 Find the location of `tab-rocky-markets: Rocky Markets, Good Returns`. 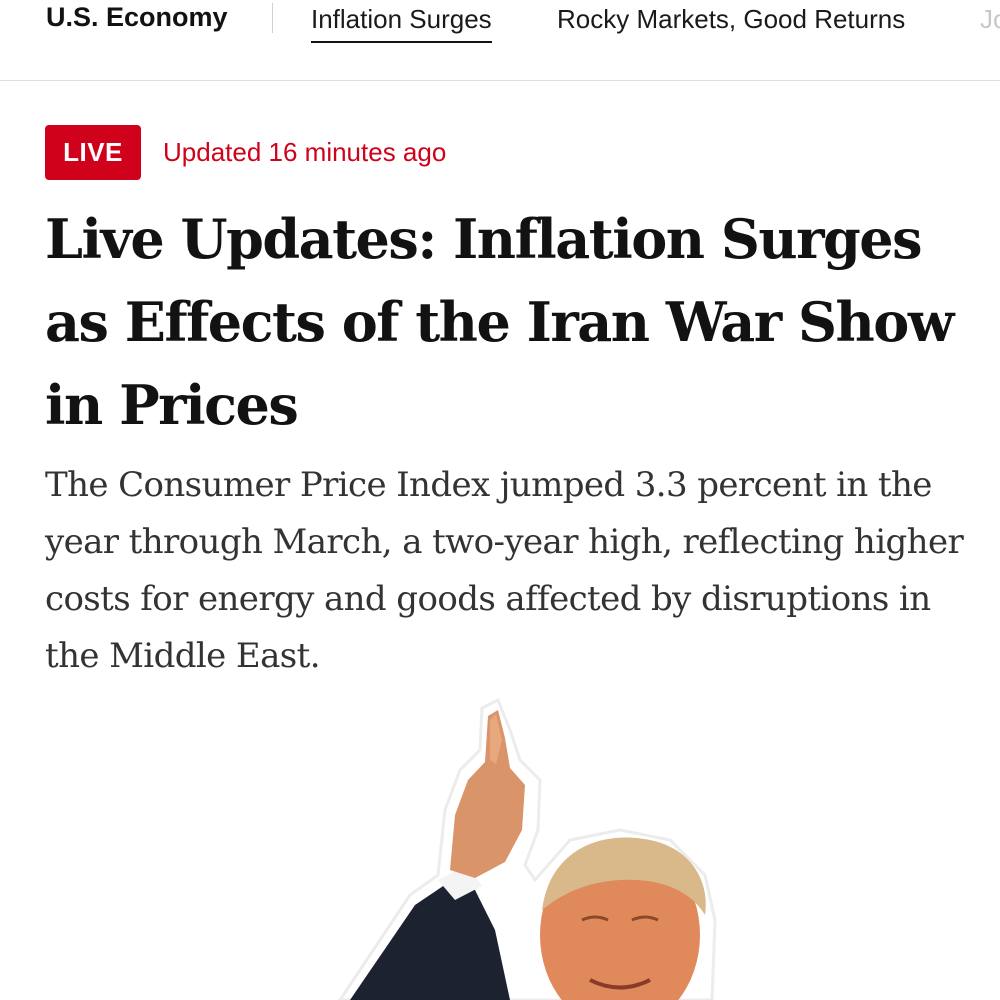

tab-rocky-markets: Rocky Markets, Good Returns is located at coordinates (731, 19).